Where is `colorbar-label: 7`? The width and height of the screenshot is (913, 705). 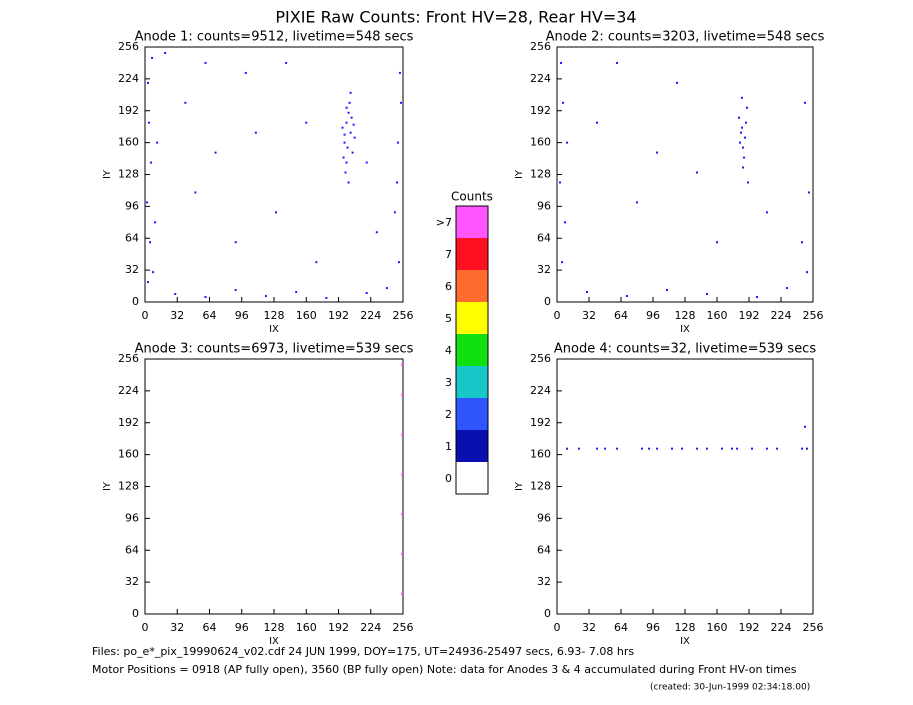 colorbar-label: 7 is located at coordinates (448, 254).